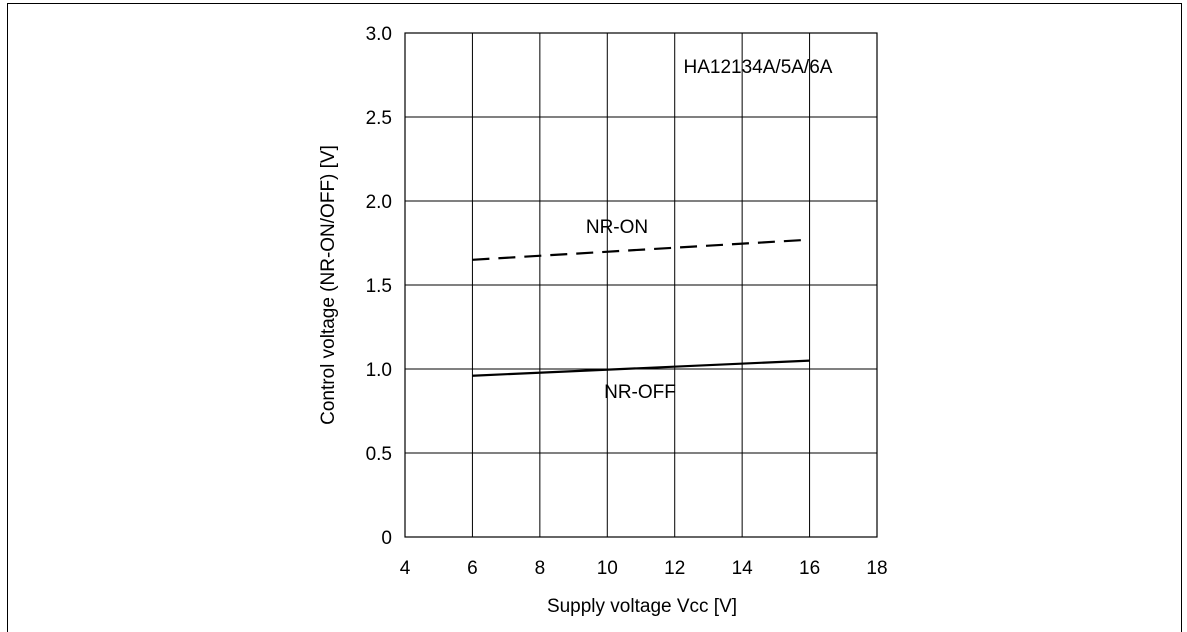  What do you see at coordinates (876, 568) in the screenshot?
I see `x-tick-label: 18` at bounding box center [876, 568].